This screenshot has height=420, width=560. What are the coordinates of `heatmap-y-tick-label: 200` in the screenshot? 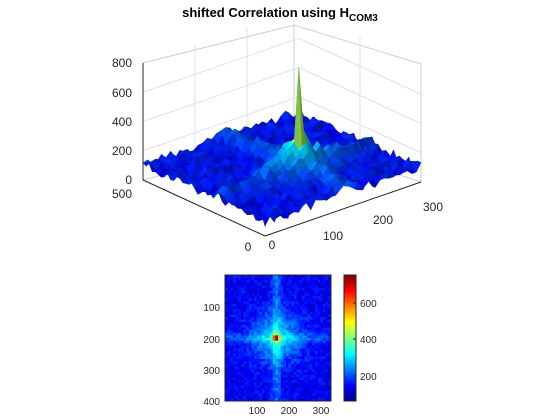 It's located at (211, 340).